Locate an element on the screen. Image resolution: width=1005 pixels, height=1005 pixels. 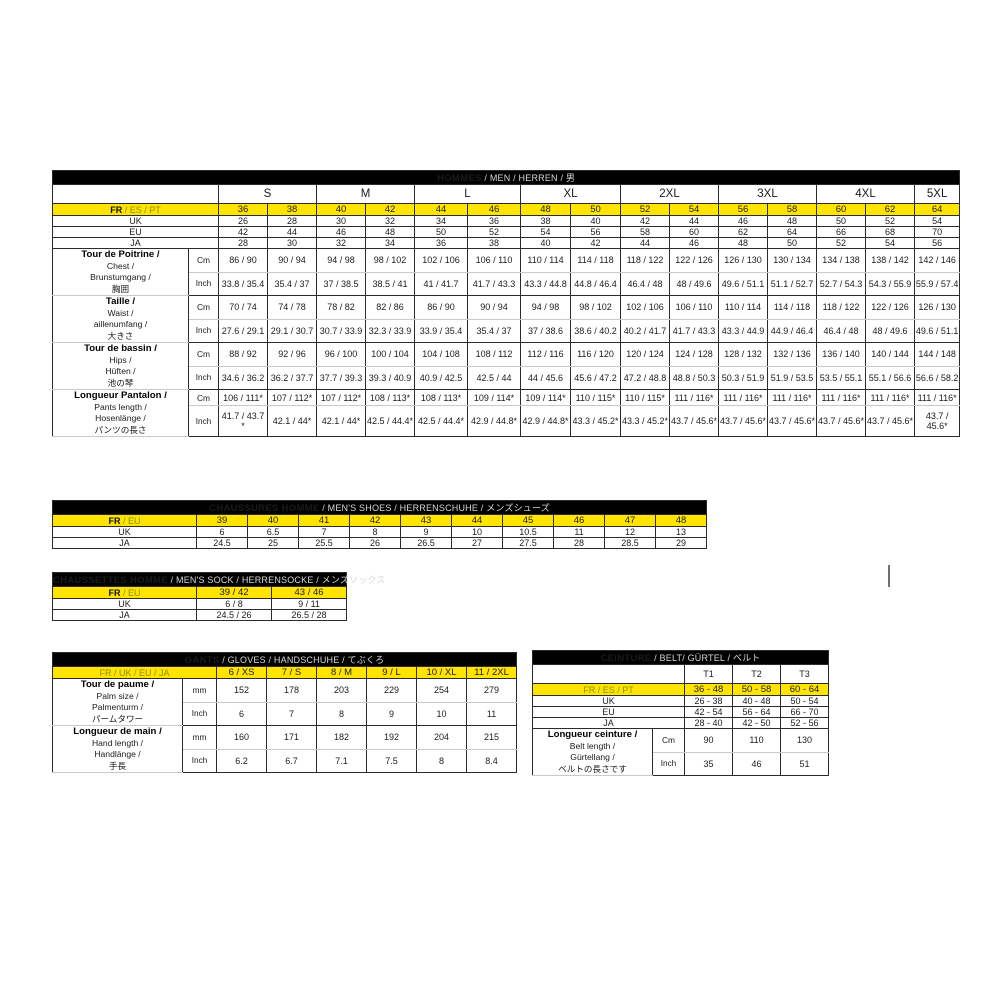
men-ja-8: 44 is located at coordinates (645, 243).